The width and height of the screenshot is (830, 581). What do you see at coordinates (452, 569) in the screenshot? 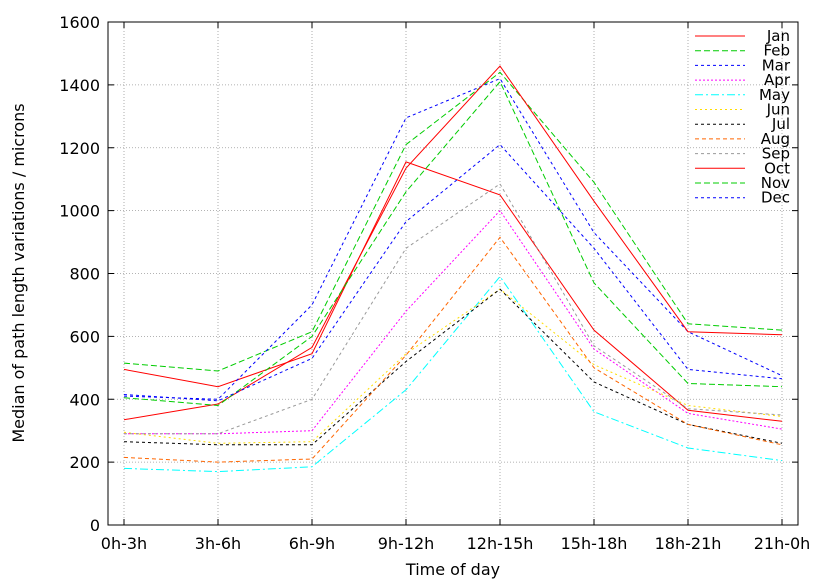
I see `x-axis-title: Time of day` at bounding box center [452, 569].